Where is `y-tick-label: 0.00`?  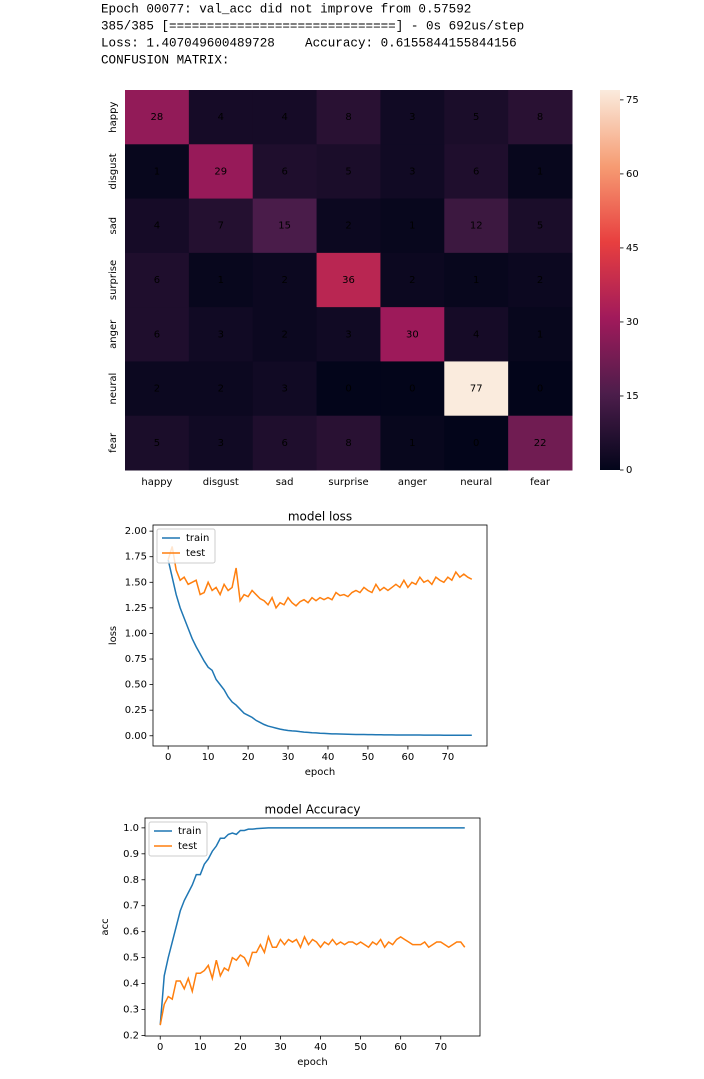
y-tick-label: 0.00 is located at coordinates (136, 736).